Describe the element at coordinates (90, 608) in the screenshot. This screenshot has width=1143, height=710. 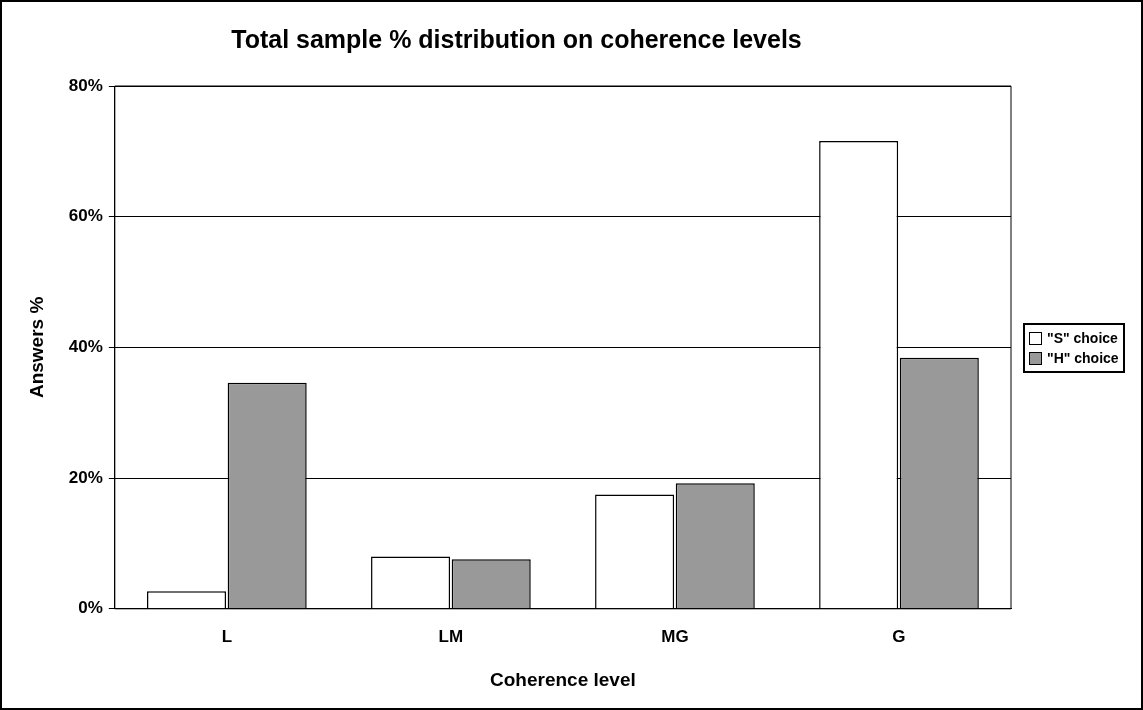
I see `y-tick-label: 0%` at that location.